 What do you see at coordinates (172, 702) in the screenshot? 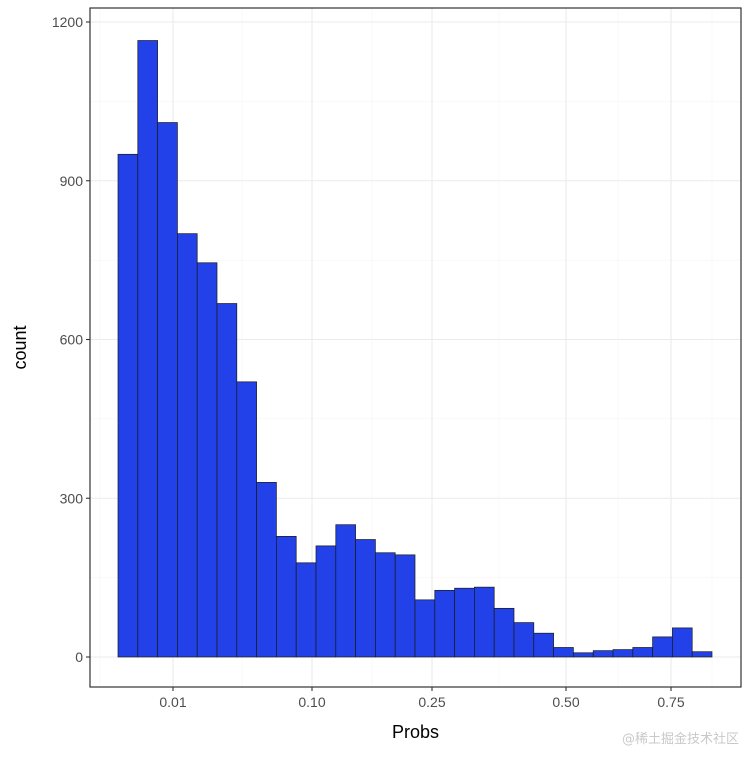
I see `x-tick-label: 0.01` at bounding box center [172, 702].